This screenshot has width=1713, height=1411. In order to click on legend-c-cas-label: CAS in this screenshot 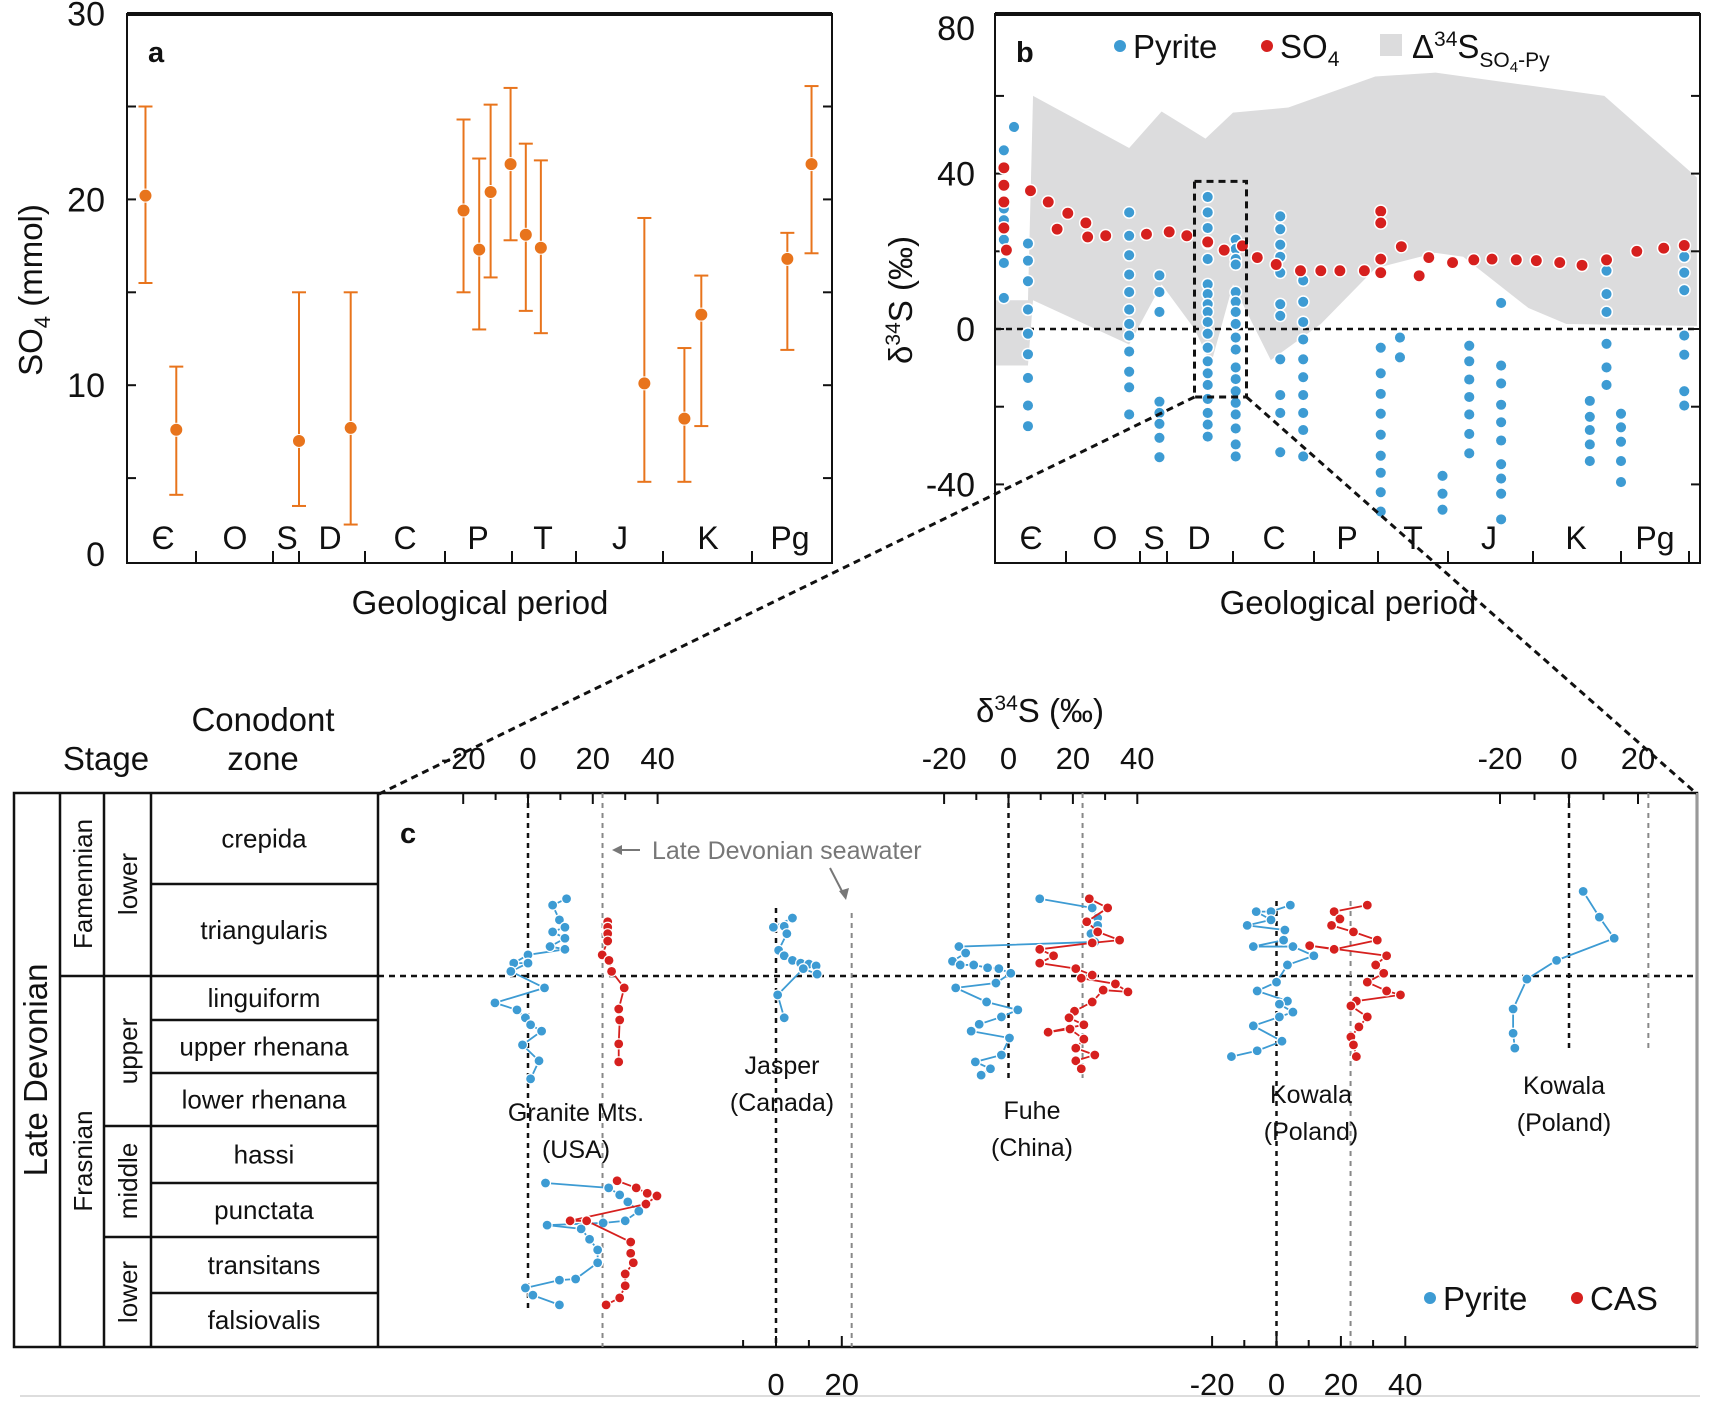, I will do `click(1624, 1298)`.